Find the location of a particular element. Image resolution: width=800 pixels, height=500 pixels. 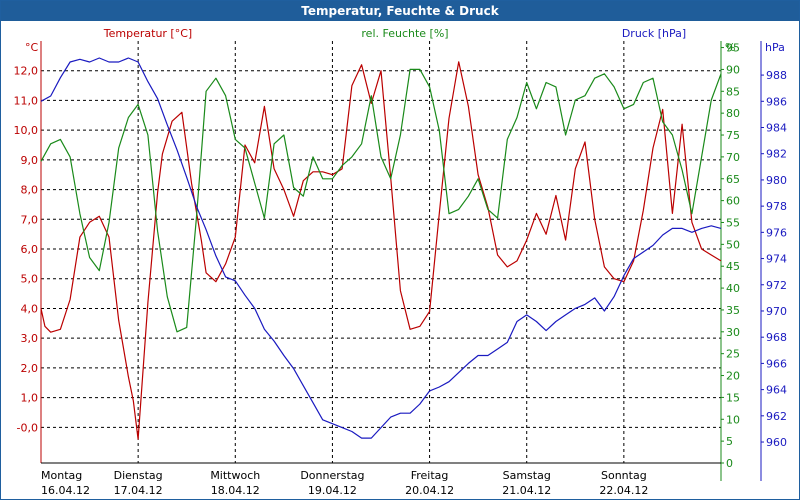

pressure-tick-label: 962 is located at coordinates (776, 416).